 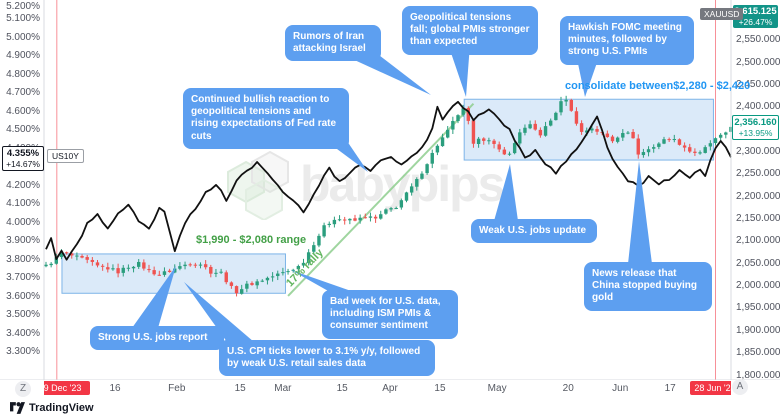 I want to click on us10y-value: 4.355%, so click(x=23, y=153).